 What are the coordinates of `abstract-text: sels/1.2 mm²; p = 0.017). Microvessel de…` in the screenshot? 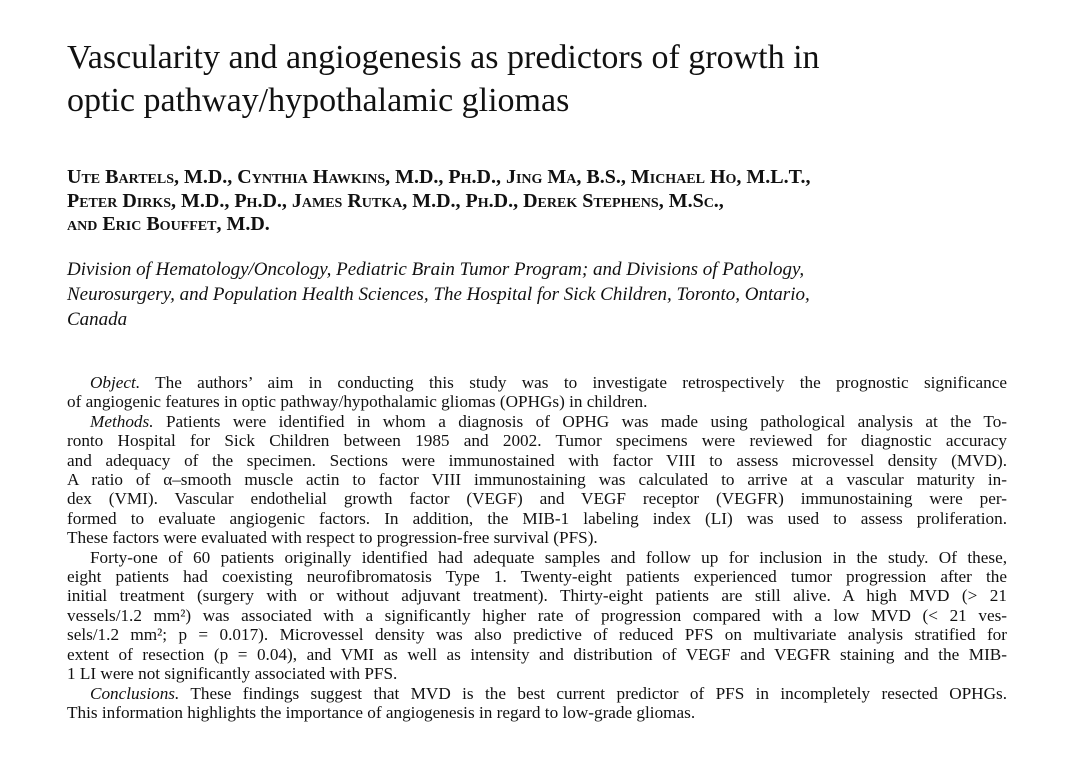 It's located at (537, 635).